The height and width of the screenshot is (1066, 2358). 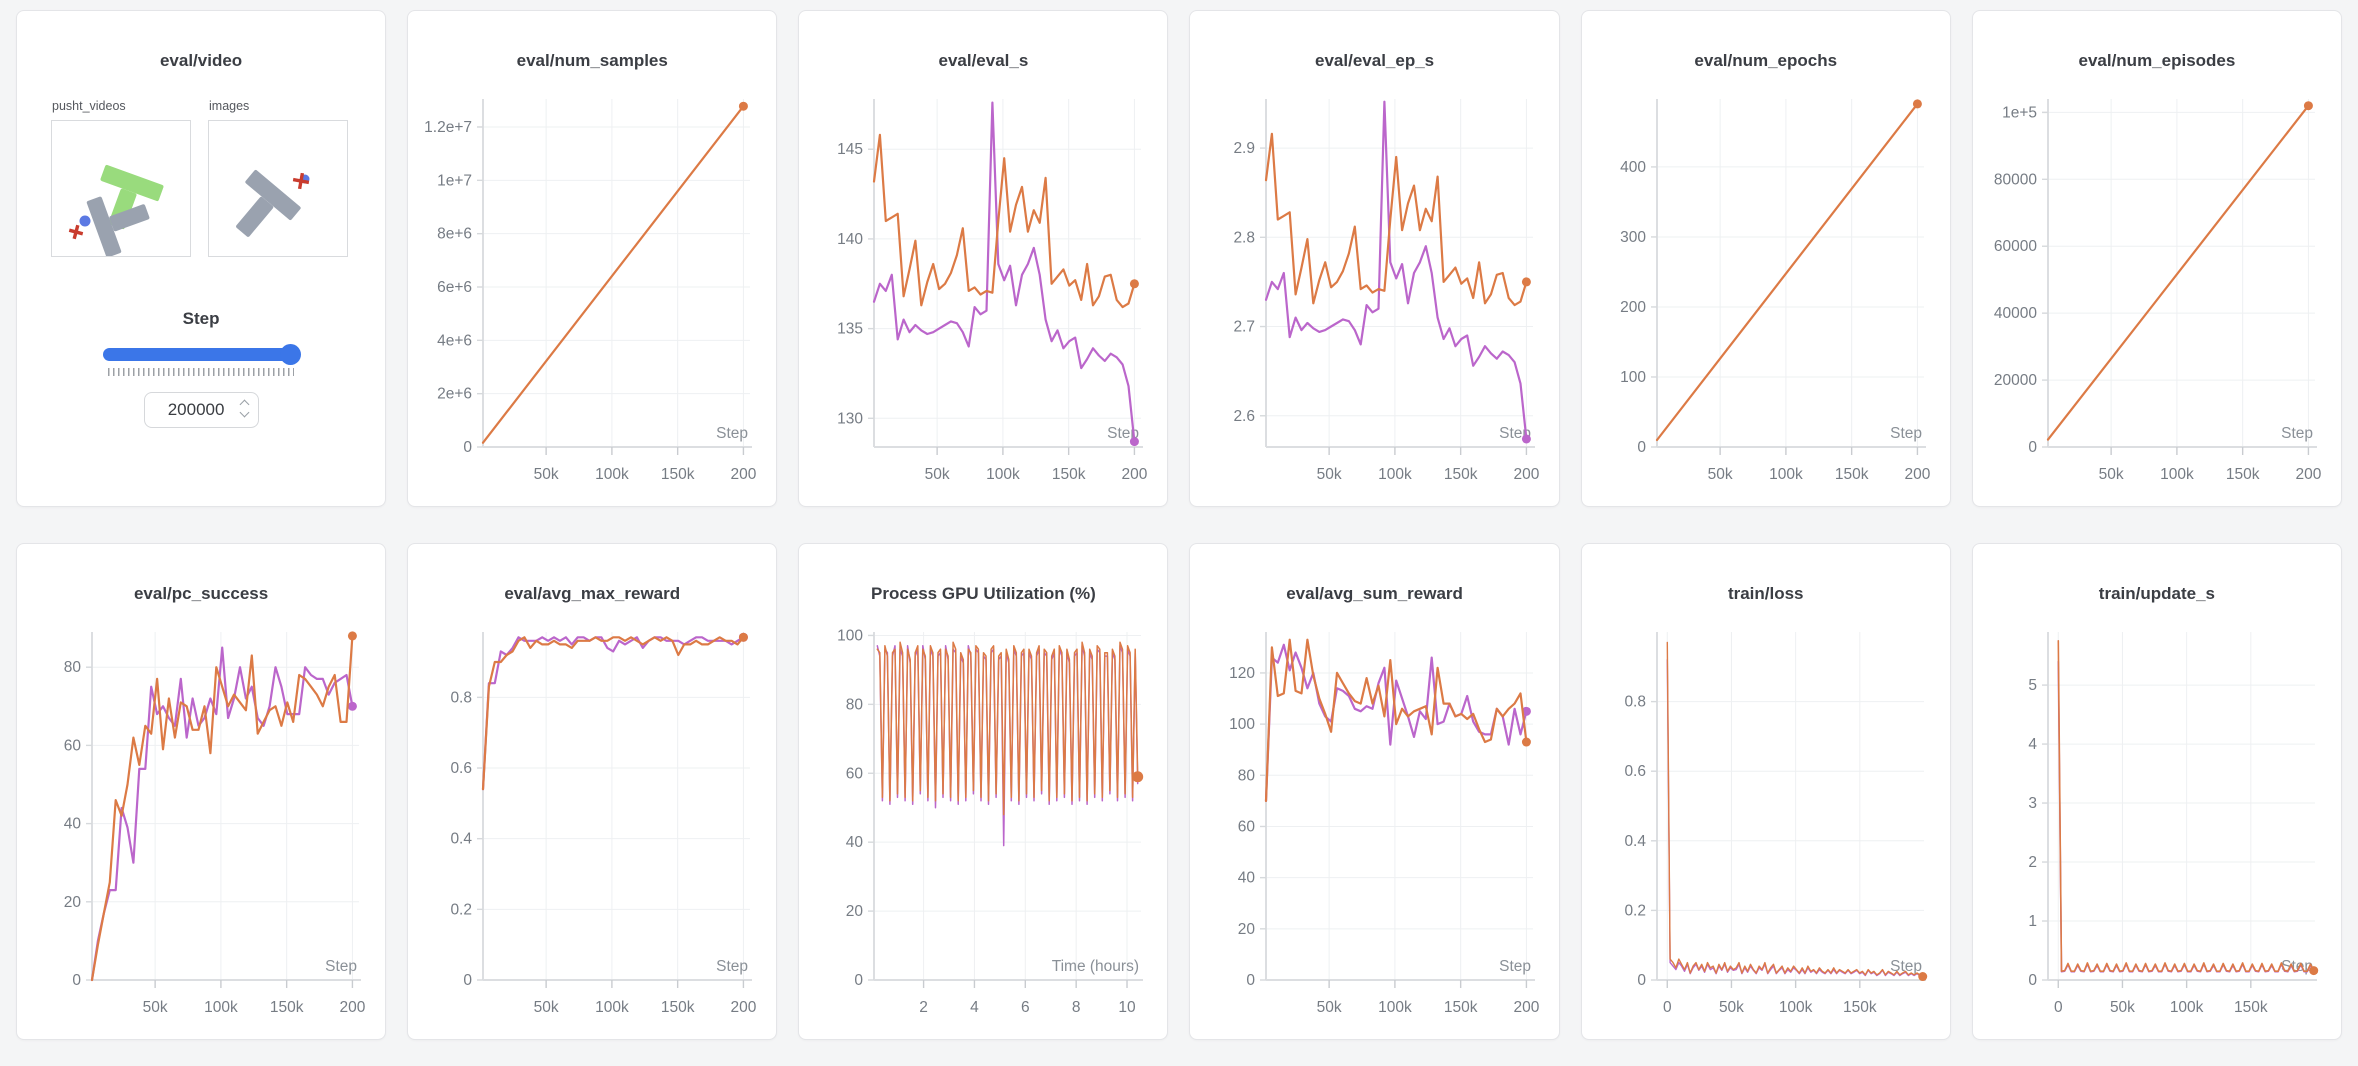 I want to click on svg-text: 1e+5, so click(x=2019, y=112).